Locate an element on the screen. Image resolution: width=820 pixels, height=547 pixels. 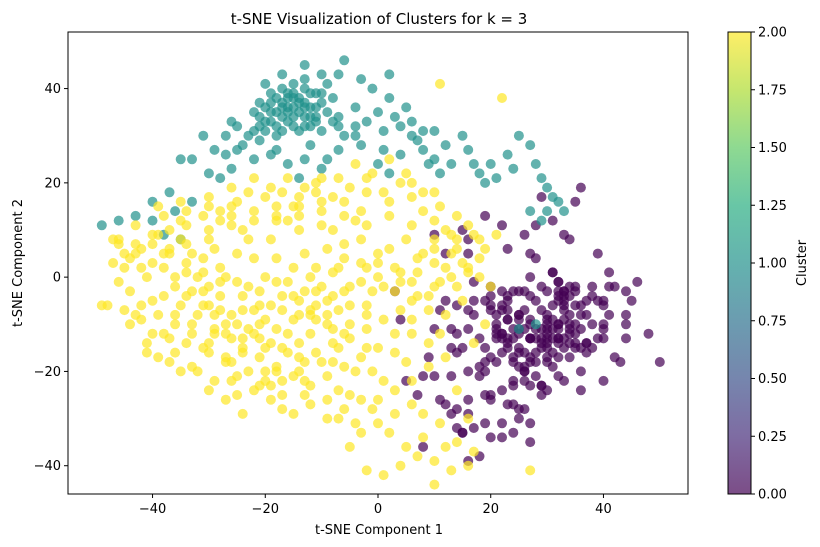
colorbar-tick-label: 2.00 is located at coordinates (772, 33).